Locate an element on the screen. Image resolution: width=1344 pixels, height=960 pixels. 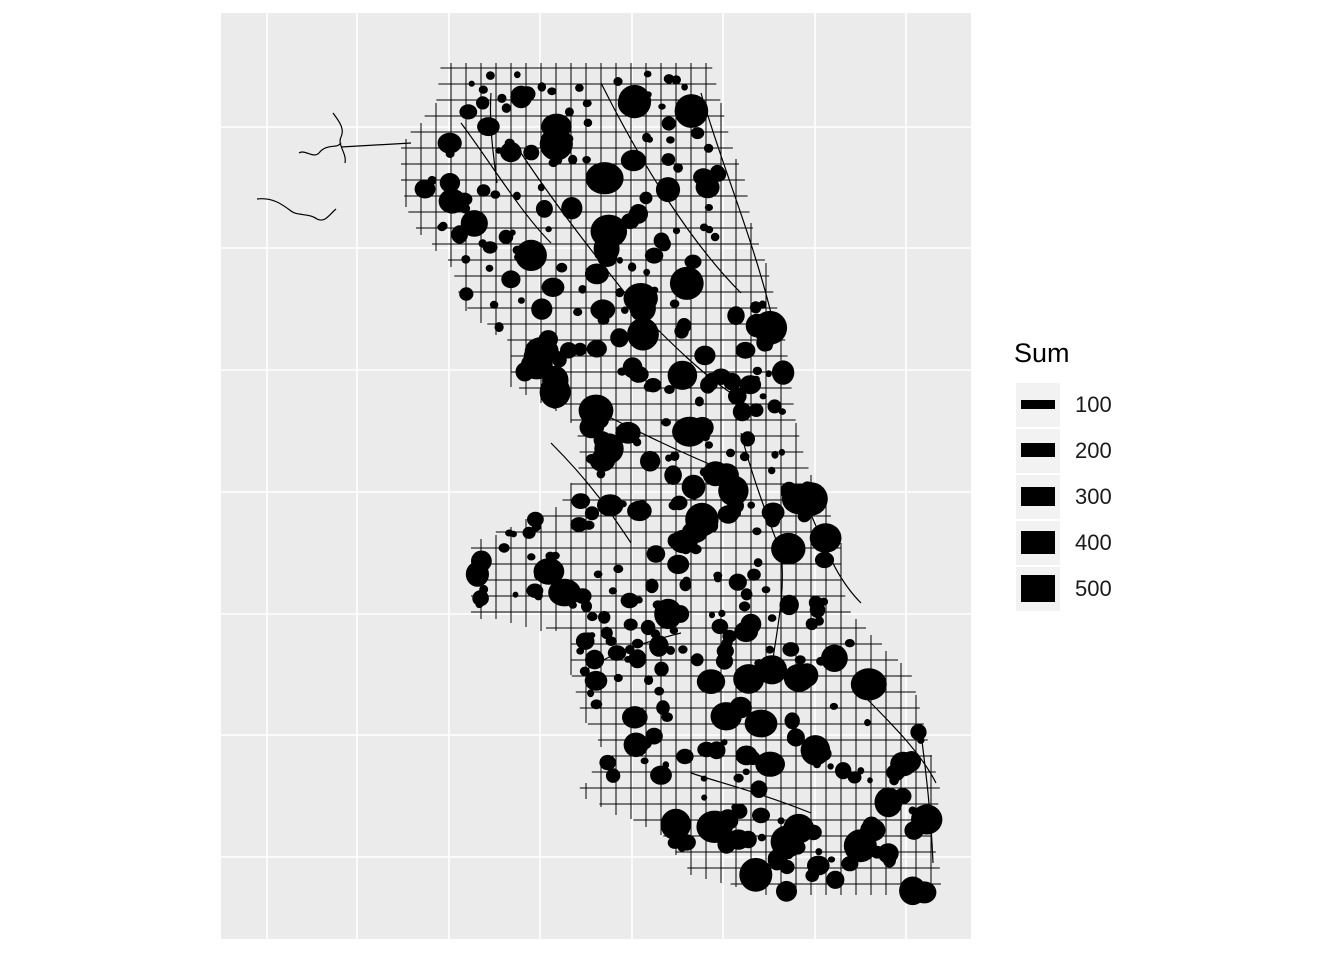
legend-label: 200 is located at coordinates (1093, 450).